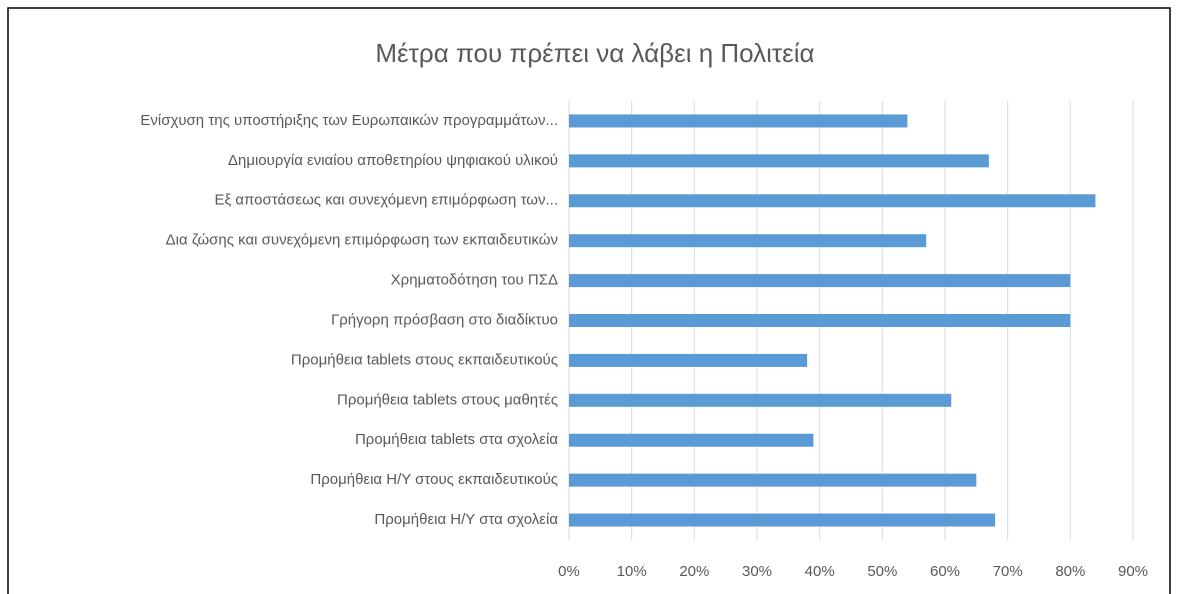 The width and height of the screenshot is (1178, 594). What do you see at coordinates (447, 399) in the screenshot?
I see `y-tick-label: Προμήθεια tablets στους μαθητές` at bounding box center [447, 399].